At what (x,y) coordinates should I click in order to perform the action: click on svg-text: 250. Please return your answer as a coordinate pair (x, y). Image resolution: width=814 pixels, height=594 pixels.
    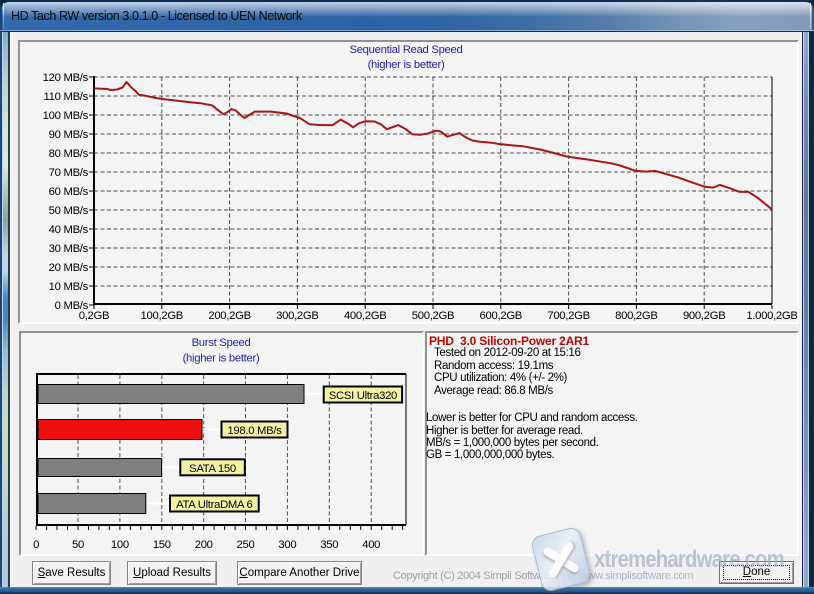
    Looking at the image, I should click on (246, 545).